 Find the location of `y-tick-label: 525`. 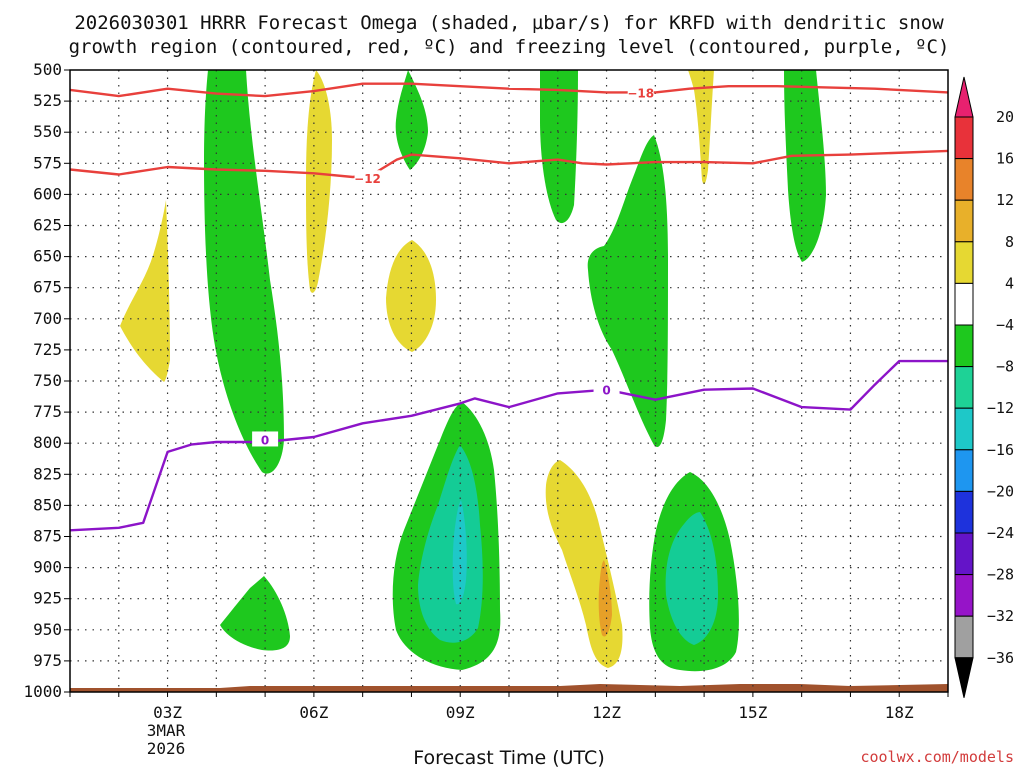

y-tick-label: 525 is located at coordinates (47, 100).